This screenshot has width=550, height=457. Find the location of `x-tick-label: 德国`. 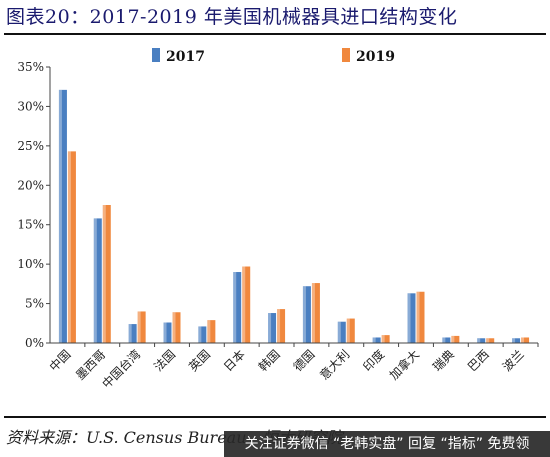

x-tick-label: 德国 is located at coordinates (304, 361).